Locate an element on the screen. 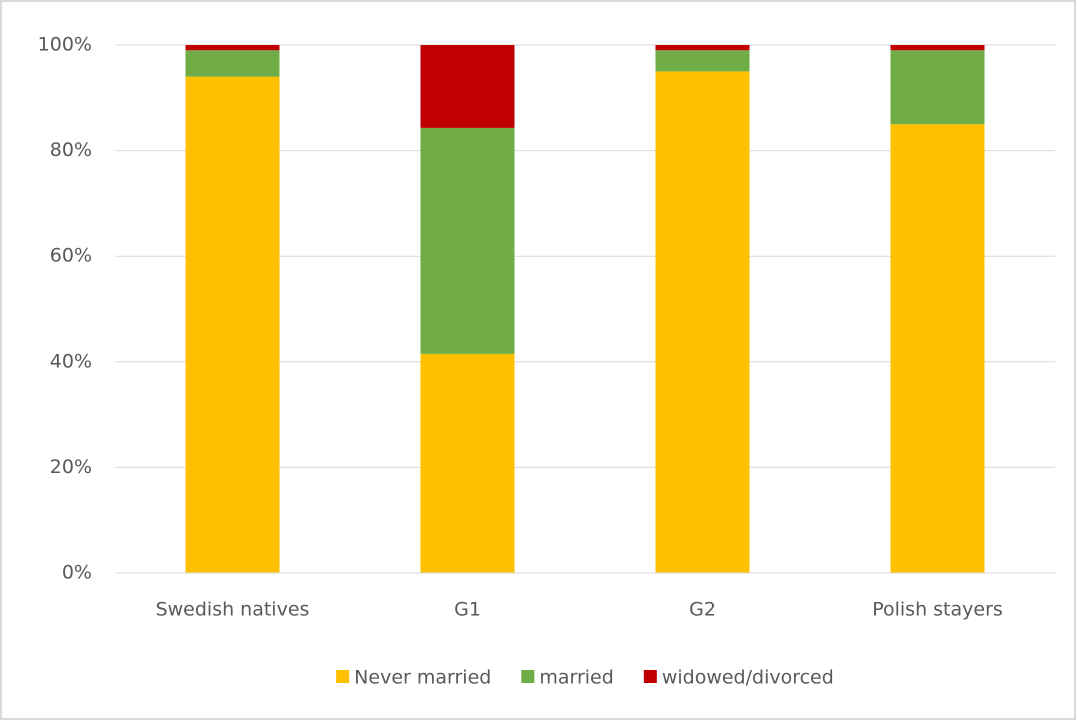 This screenshot has width=1077, height=726. y-tick-label: 0% is located at coordinates (77, 573).